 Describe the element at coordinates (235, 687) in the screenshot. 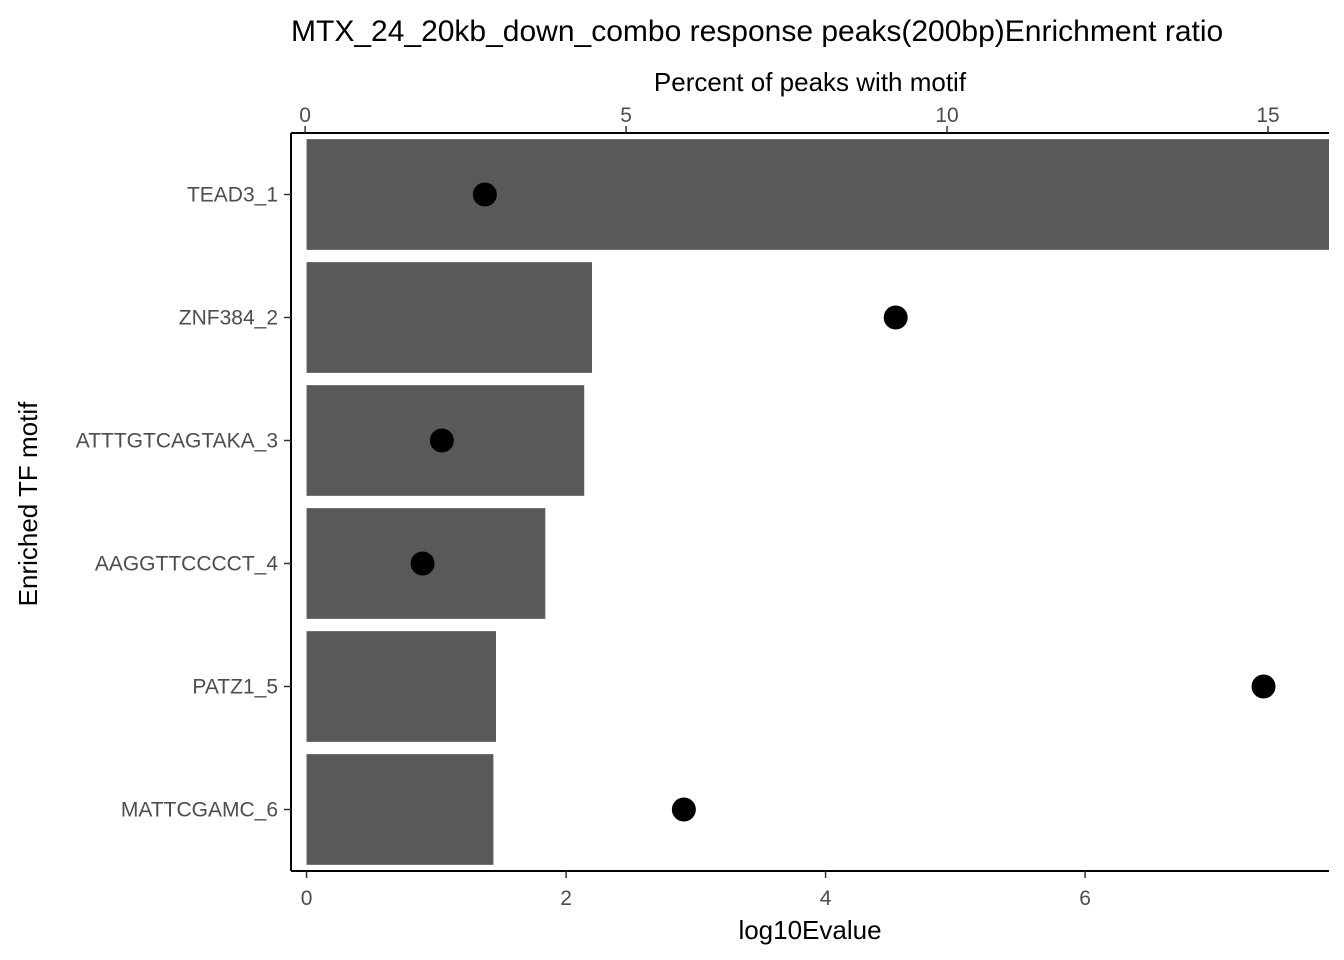

I see `y-tick-label: PATZ1_5` at that location.